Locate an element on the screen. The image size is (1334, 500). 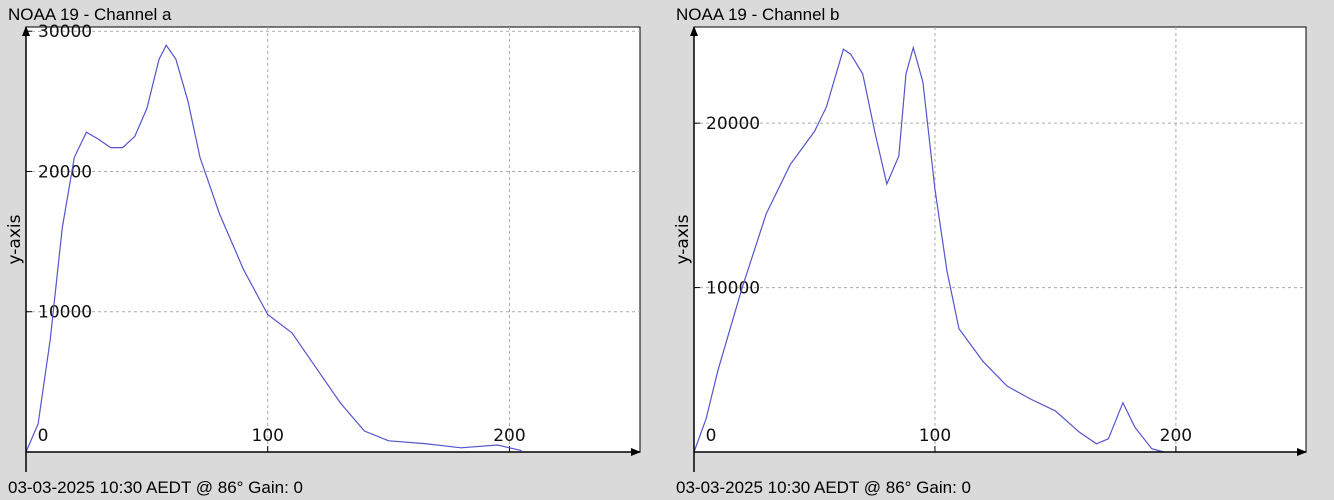
chart-title: NOAA 19 - Channel b is located at coordinates (757, 14).